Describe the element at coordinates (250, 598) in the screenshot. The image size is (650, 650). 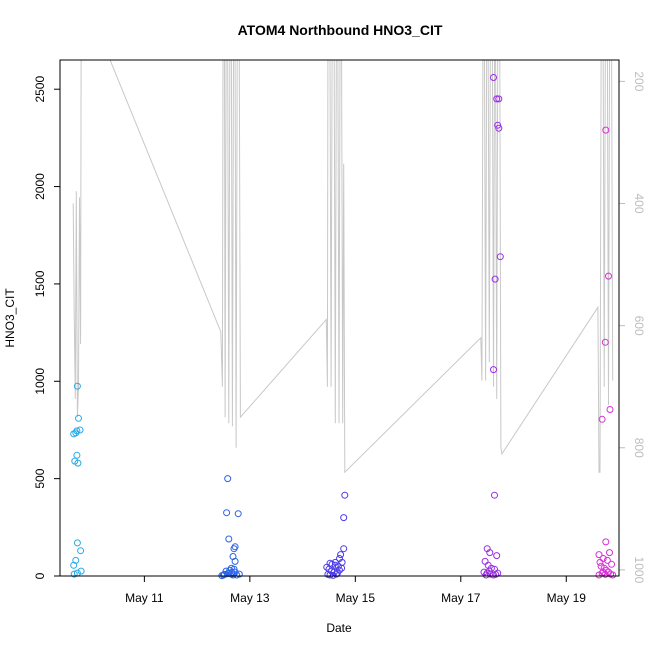
I see `x-tick-label: May 13` at that location.